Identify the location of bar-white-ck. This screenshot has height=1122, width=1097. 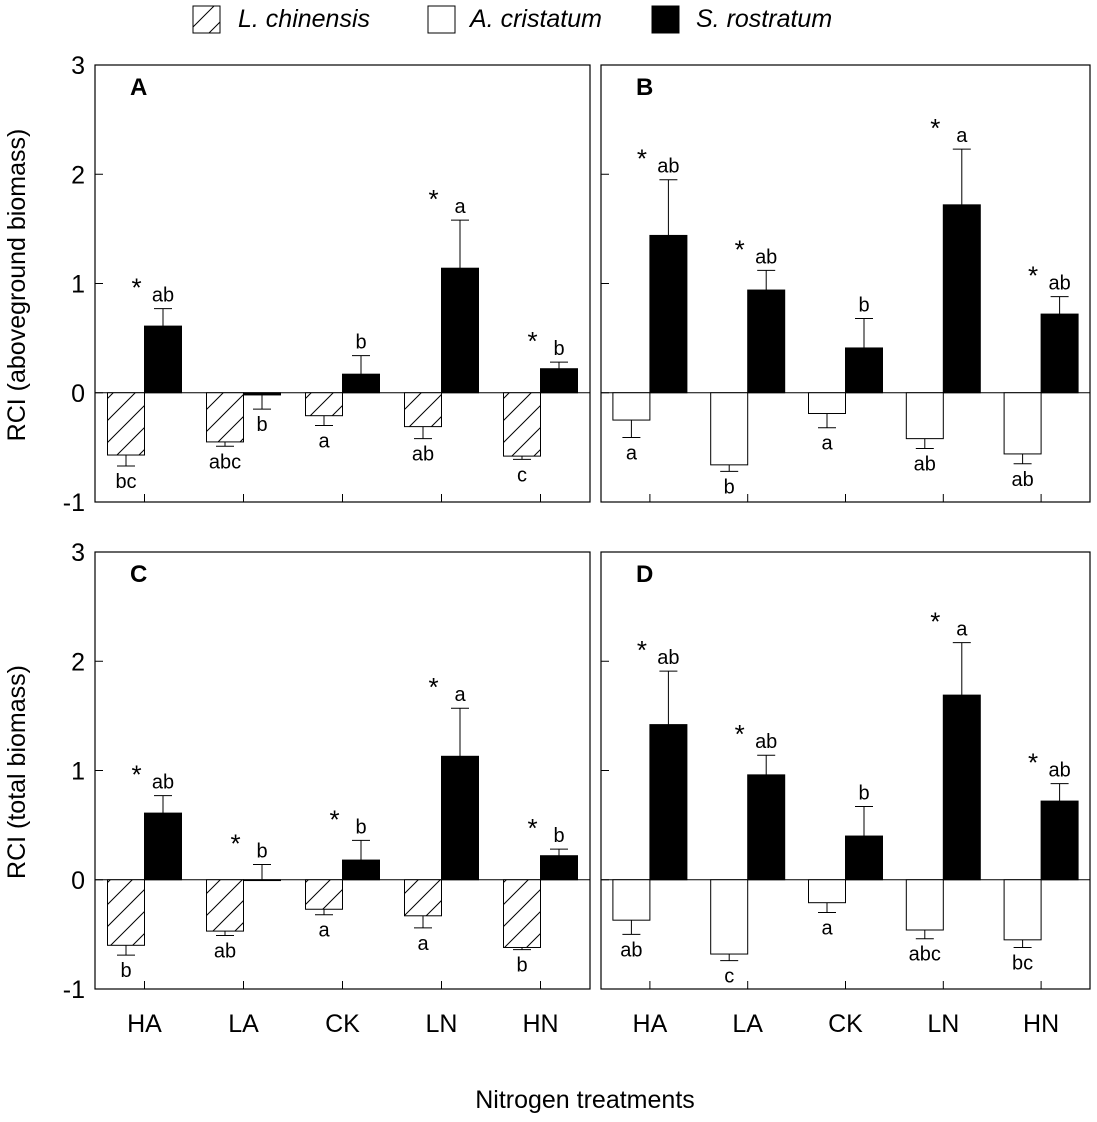
(827, 403).